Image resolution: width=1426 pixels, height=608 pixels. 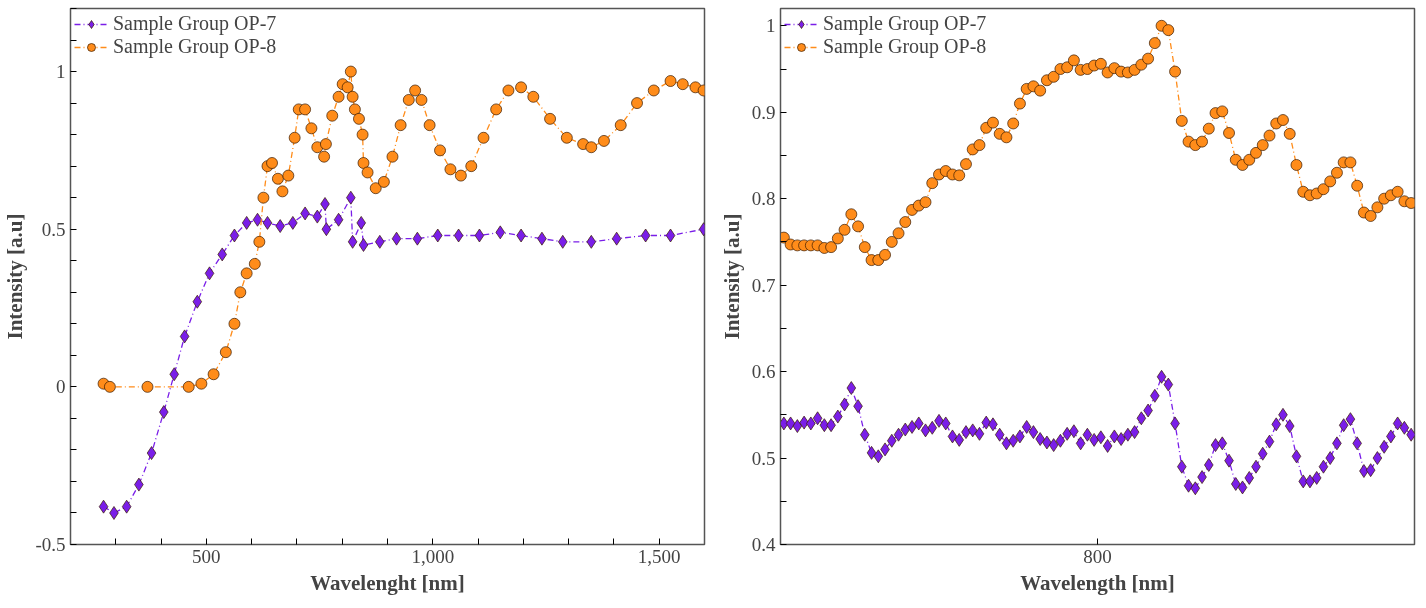 What do you see at coordinates (763, 372) in the screenshot?
I see `y-tick-label: 0.6` at bounding box center [763, 372].